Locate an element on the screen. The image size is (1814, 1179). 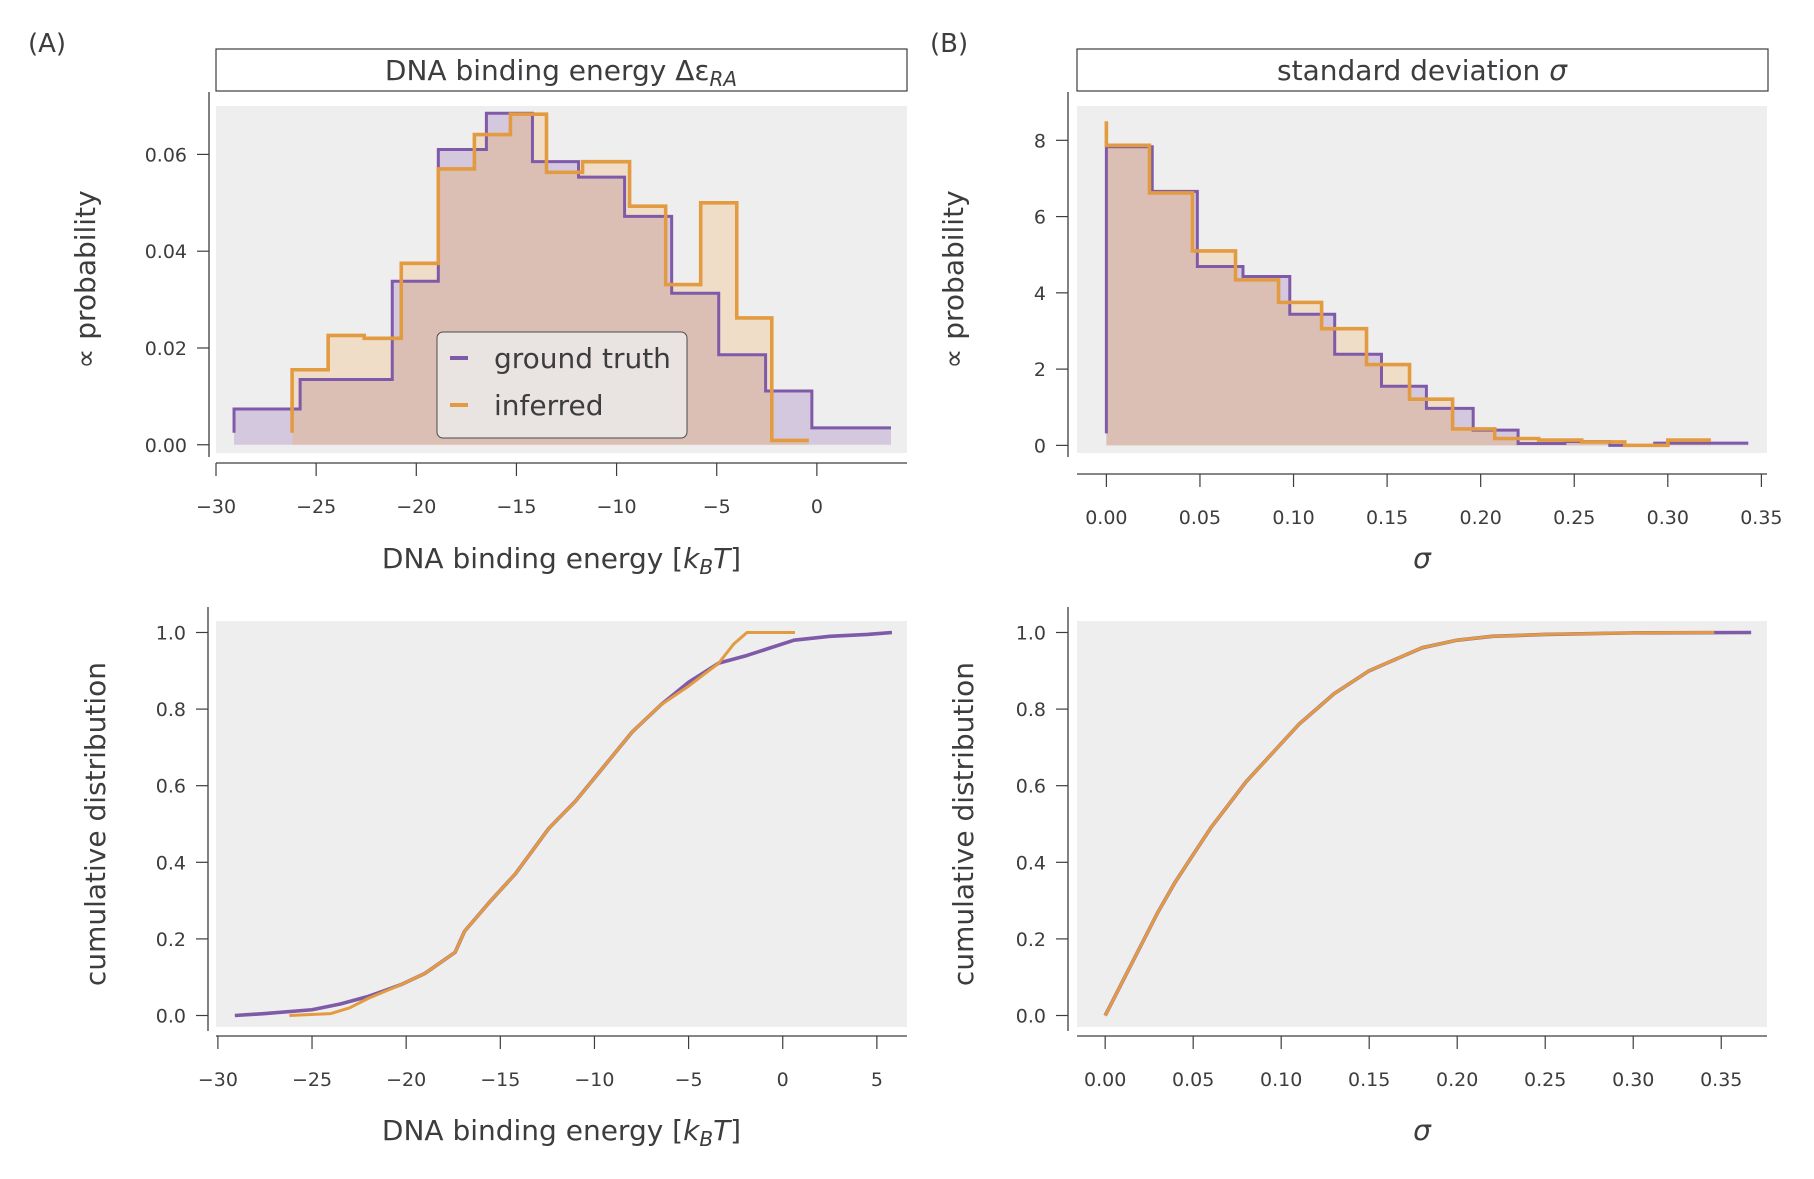
y-tick-label: 4 is located at coordinates (1040, 294).